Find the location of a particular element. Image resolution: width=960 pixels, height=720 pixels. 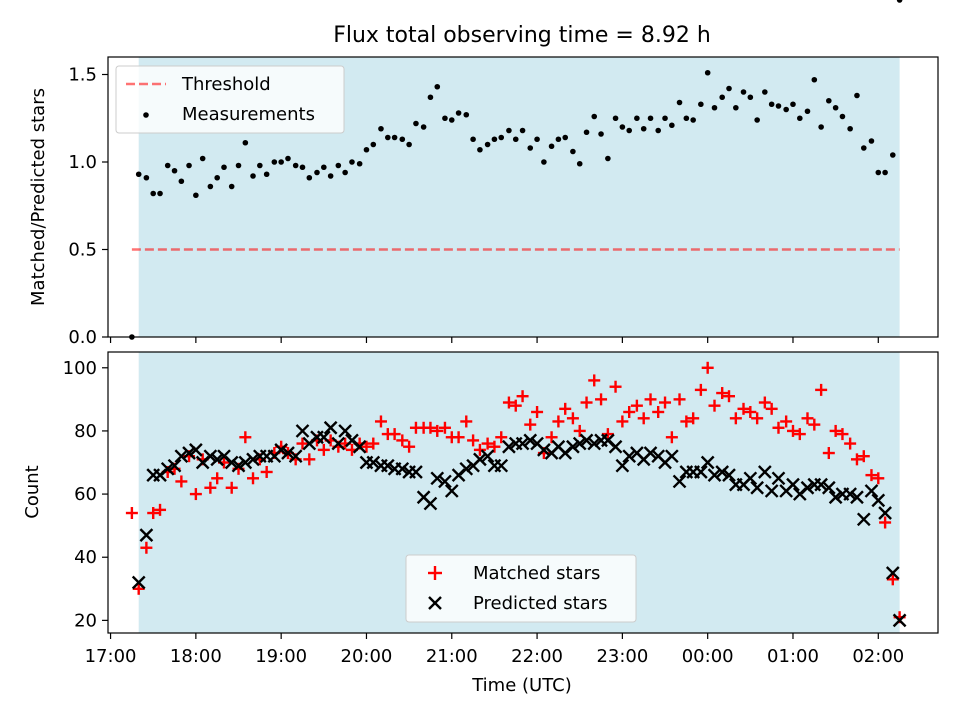

x-tick-label: 19:00 is located at coordinates (281, 656).